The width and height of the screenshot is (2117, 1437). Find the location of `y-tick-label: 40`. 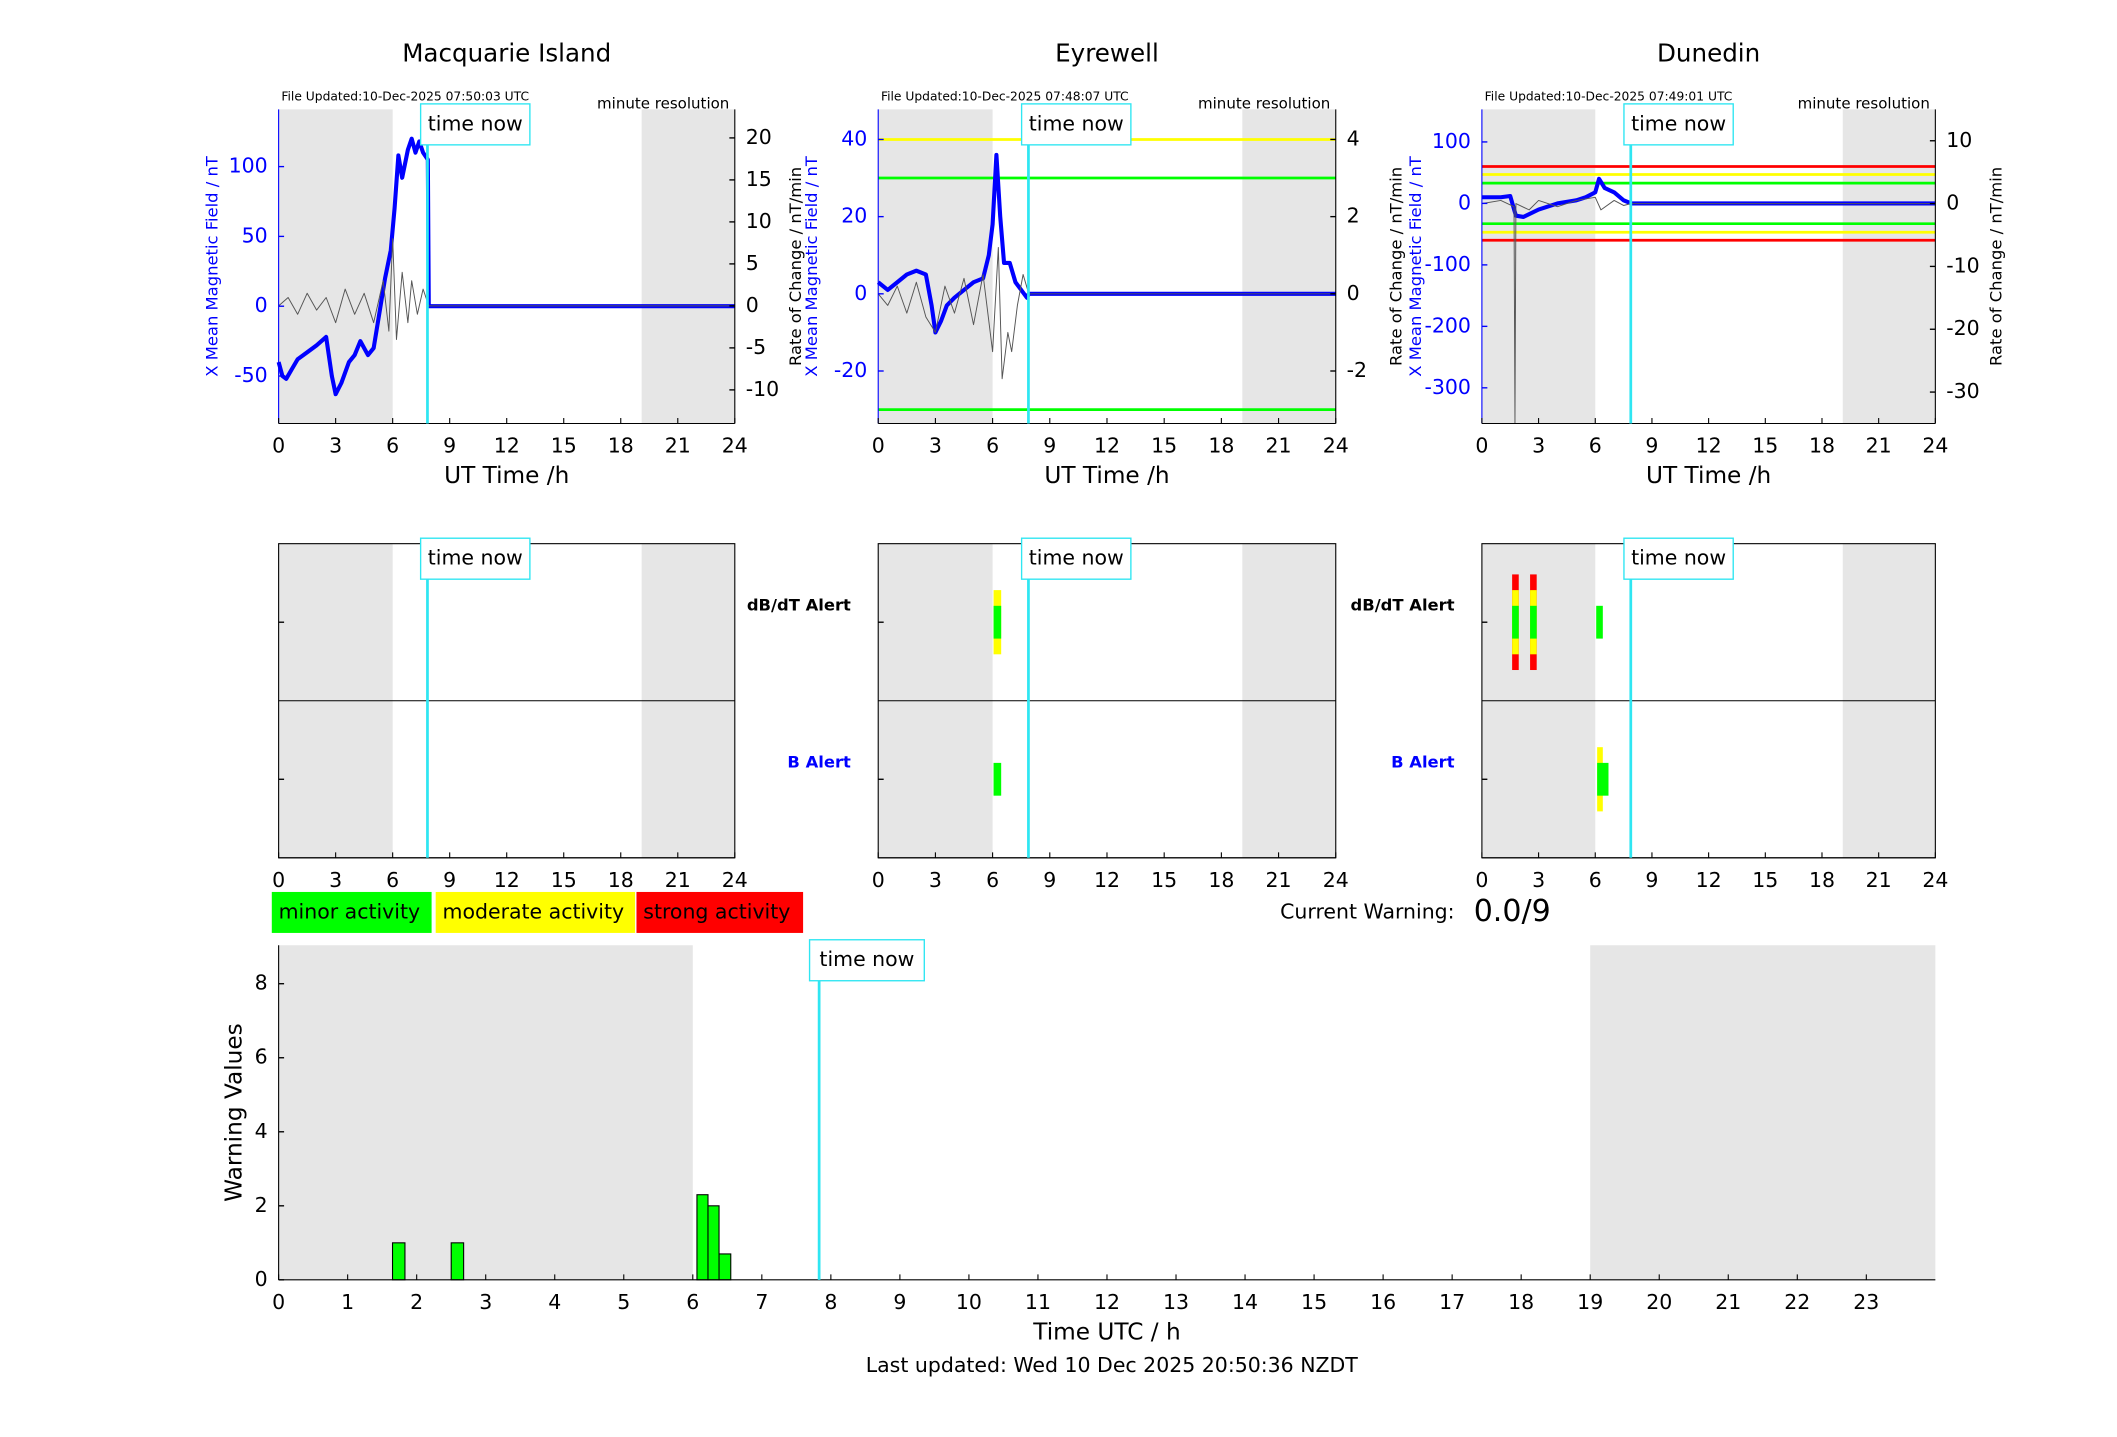

y-tick-label: 40 is located at coordinates (854, 138).